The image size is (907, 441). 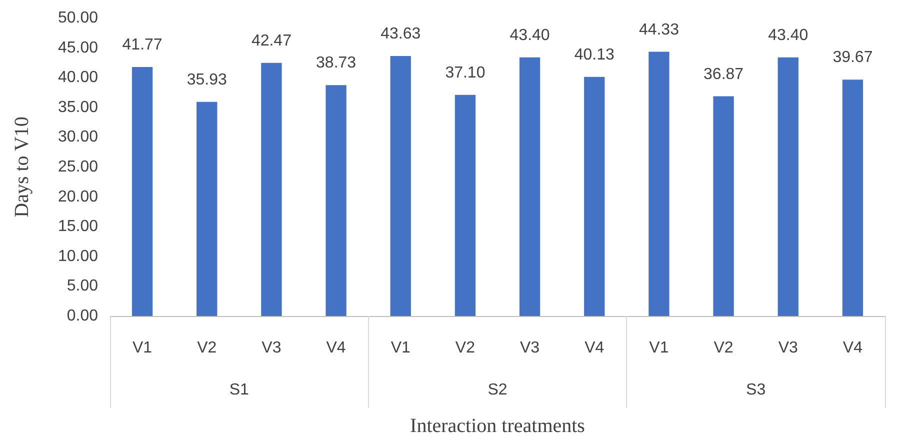 What do you see at coordinates (659, 29) in the screenshot?
I see `data-label: 44.33` at bounding box center [659, 29].